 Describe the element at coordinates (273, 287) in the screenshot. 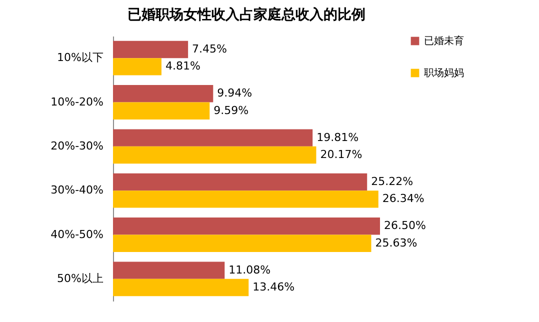

I see `data-label: 13.46%` at that location.